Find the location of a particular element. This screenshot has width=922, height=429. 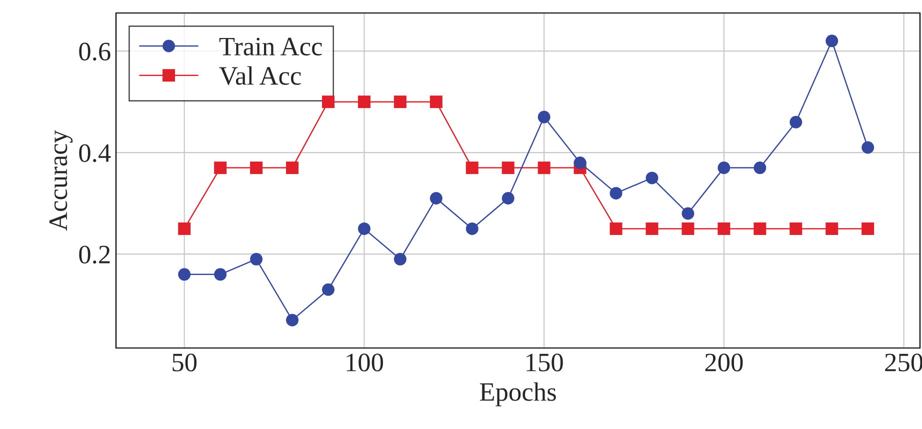

legend-label: Val Acc is located at coordinates (260, 75).